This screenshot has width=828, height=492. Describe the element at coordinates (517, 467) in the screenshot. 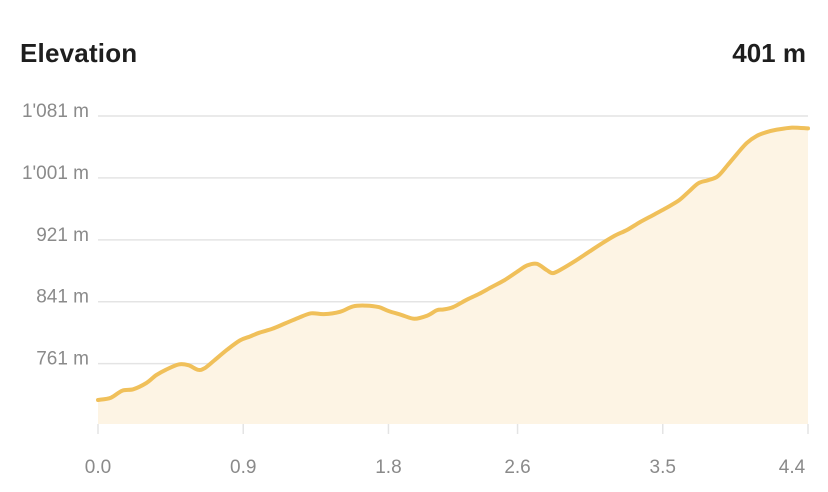

I see `x-tick-label: 2.6` at that location.